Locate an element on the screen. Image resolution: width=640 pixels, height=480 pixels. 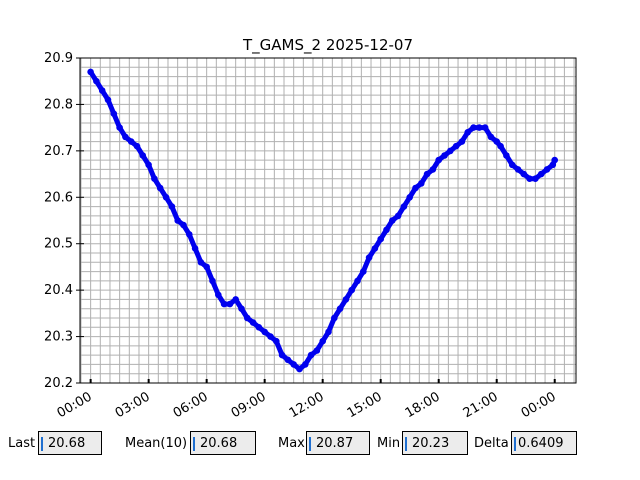
y-tick-label: 20.3 is located at coordinates (58, 337).